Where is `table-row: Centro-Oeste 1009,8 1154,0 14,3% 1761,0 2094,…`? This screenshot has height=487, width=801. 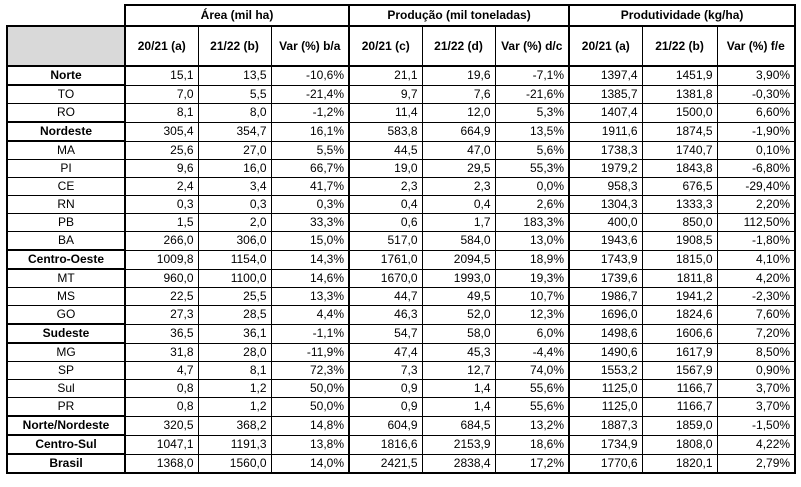 table-row: Centro-Oeste 1009,8 1154,0 14,3% 1761,0 2094,… is located at coordinates (401, 259).